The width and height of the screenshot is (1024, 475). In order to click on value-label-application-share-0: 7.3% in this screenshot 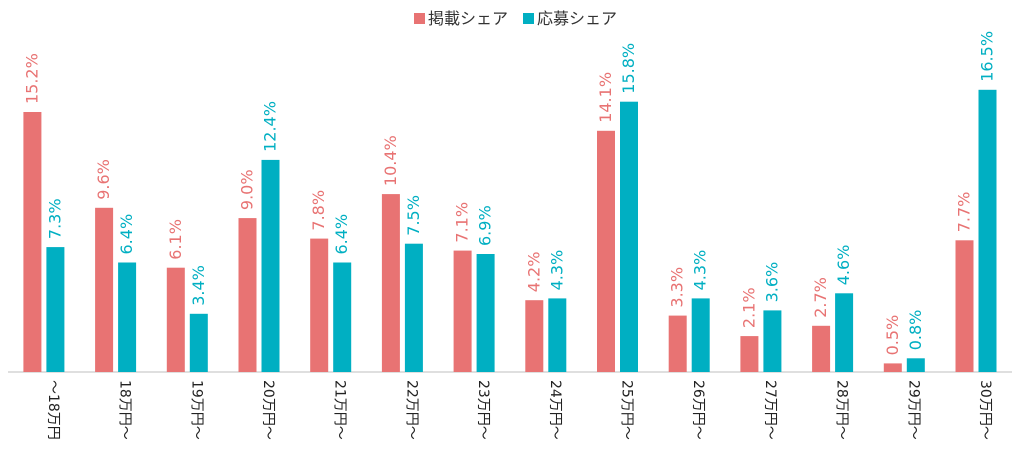, I will do `click(54, 218)`.